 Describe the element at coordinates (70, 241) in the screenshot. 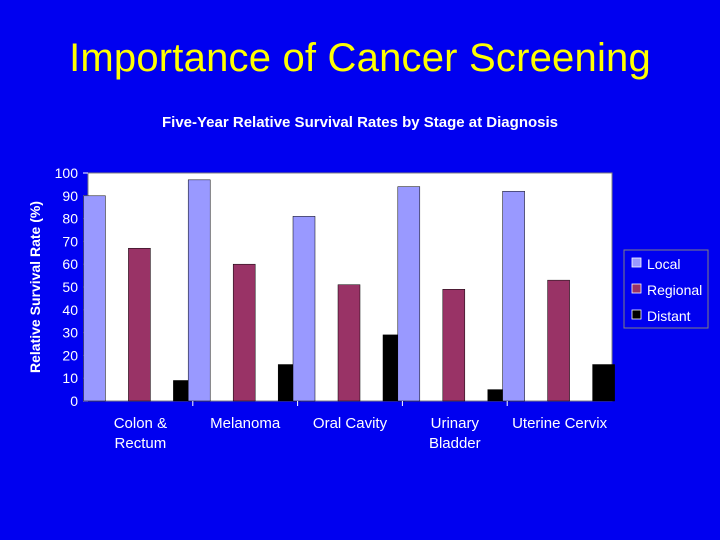

I see `y-tick-label: 70` at that location.